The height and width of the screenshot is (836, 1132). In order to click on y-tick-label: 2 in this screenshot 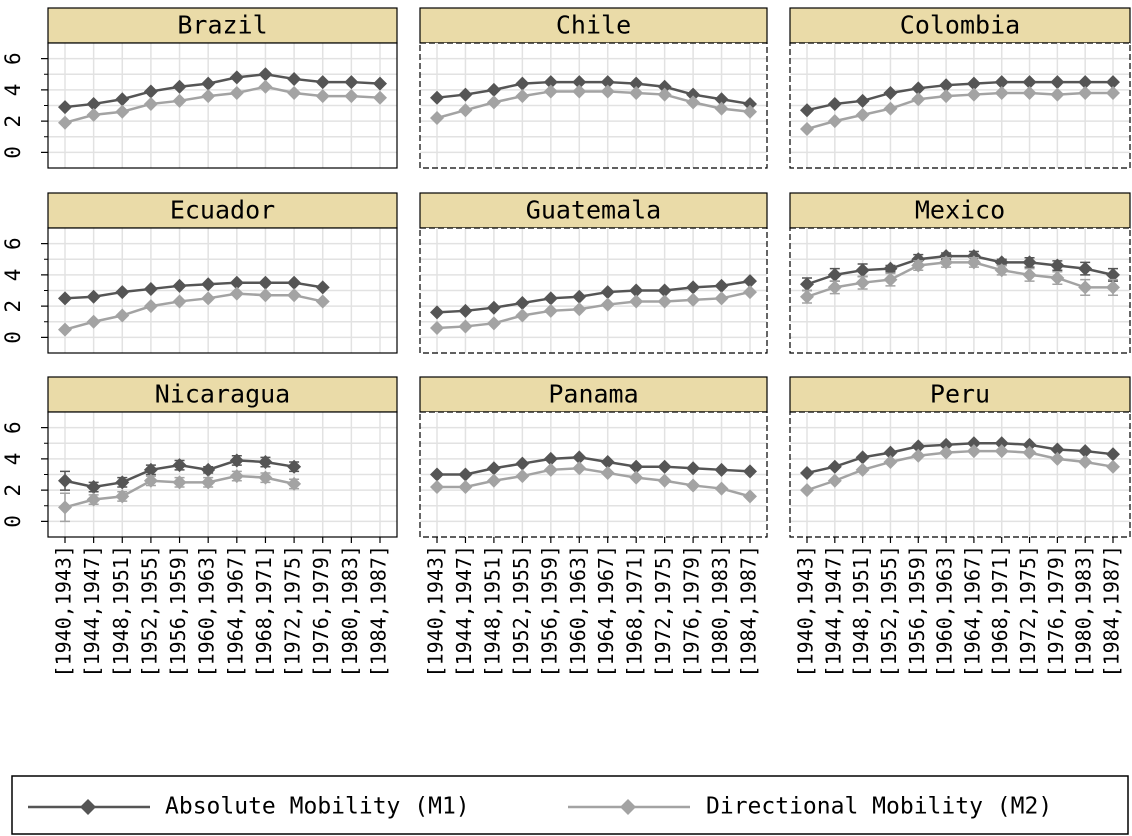, I will do `click(13, 121)`.